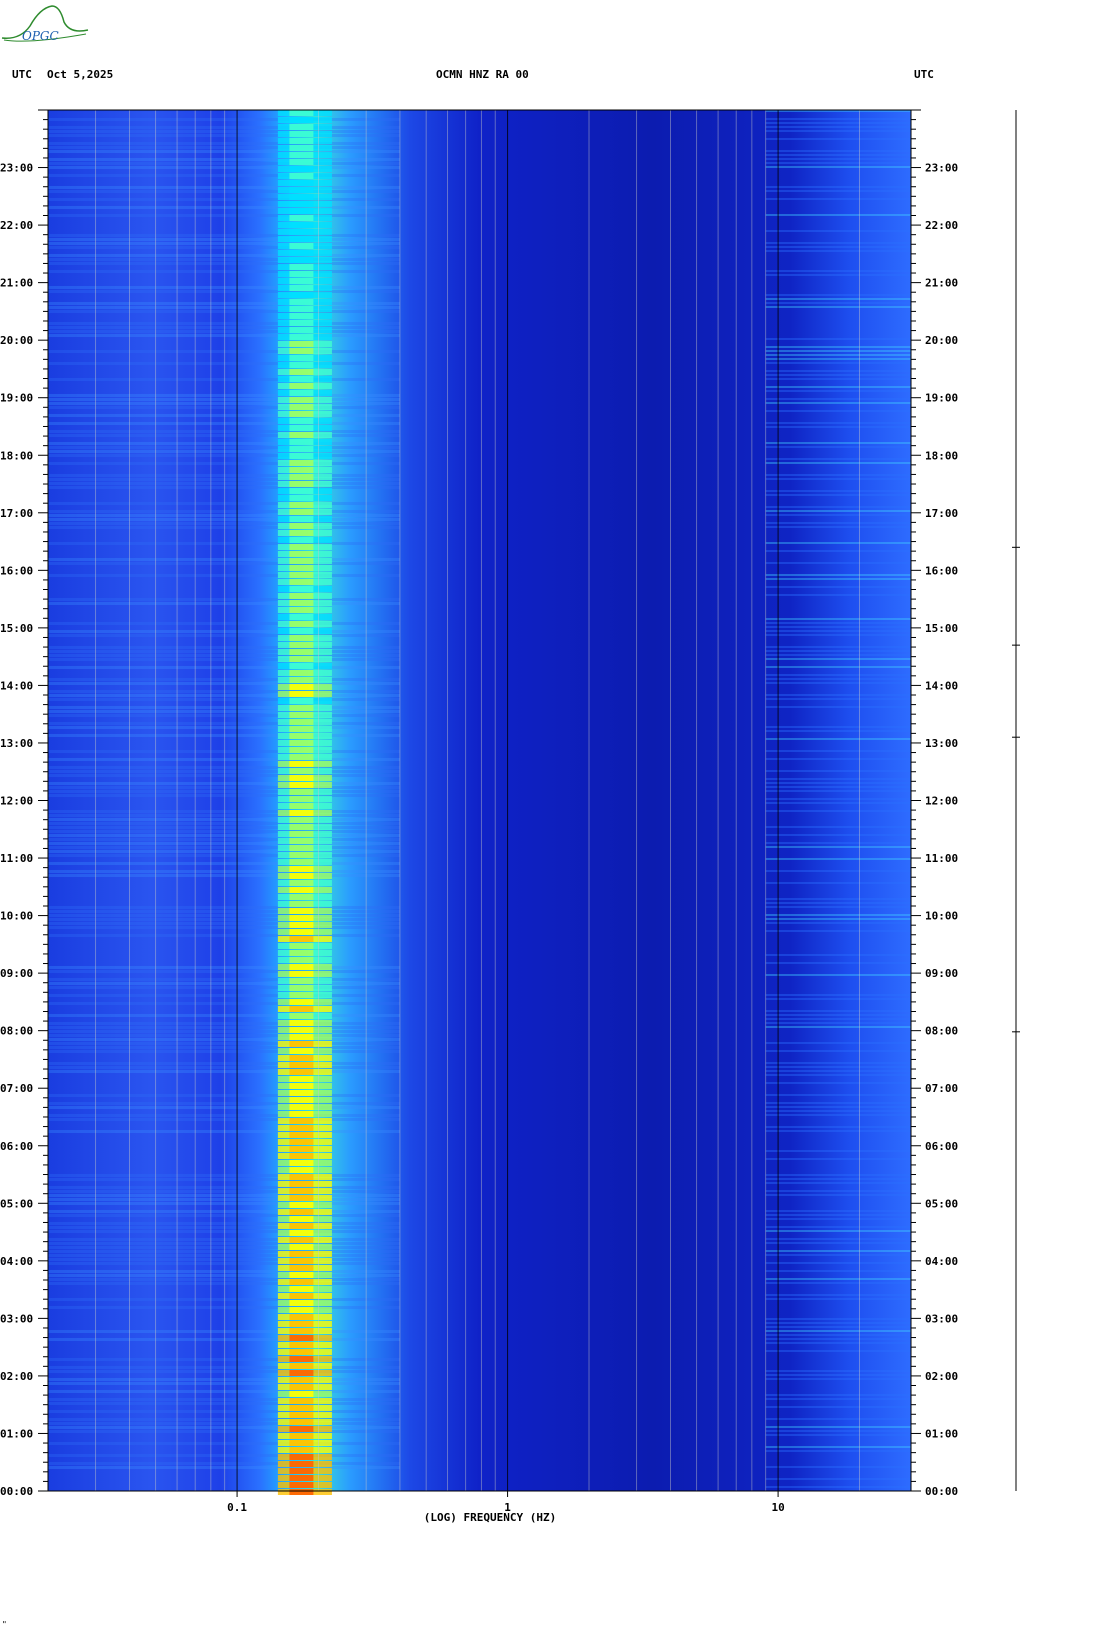  Describe the element at coordinates (40, 36) in the screenshot. I see `logo-text: OPGC` at that location.